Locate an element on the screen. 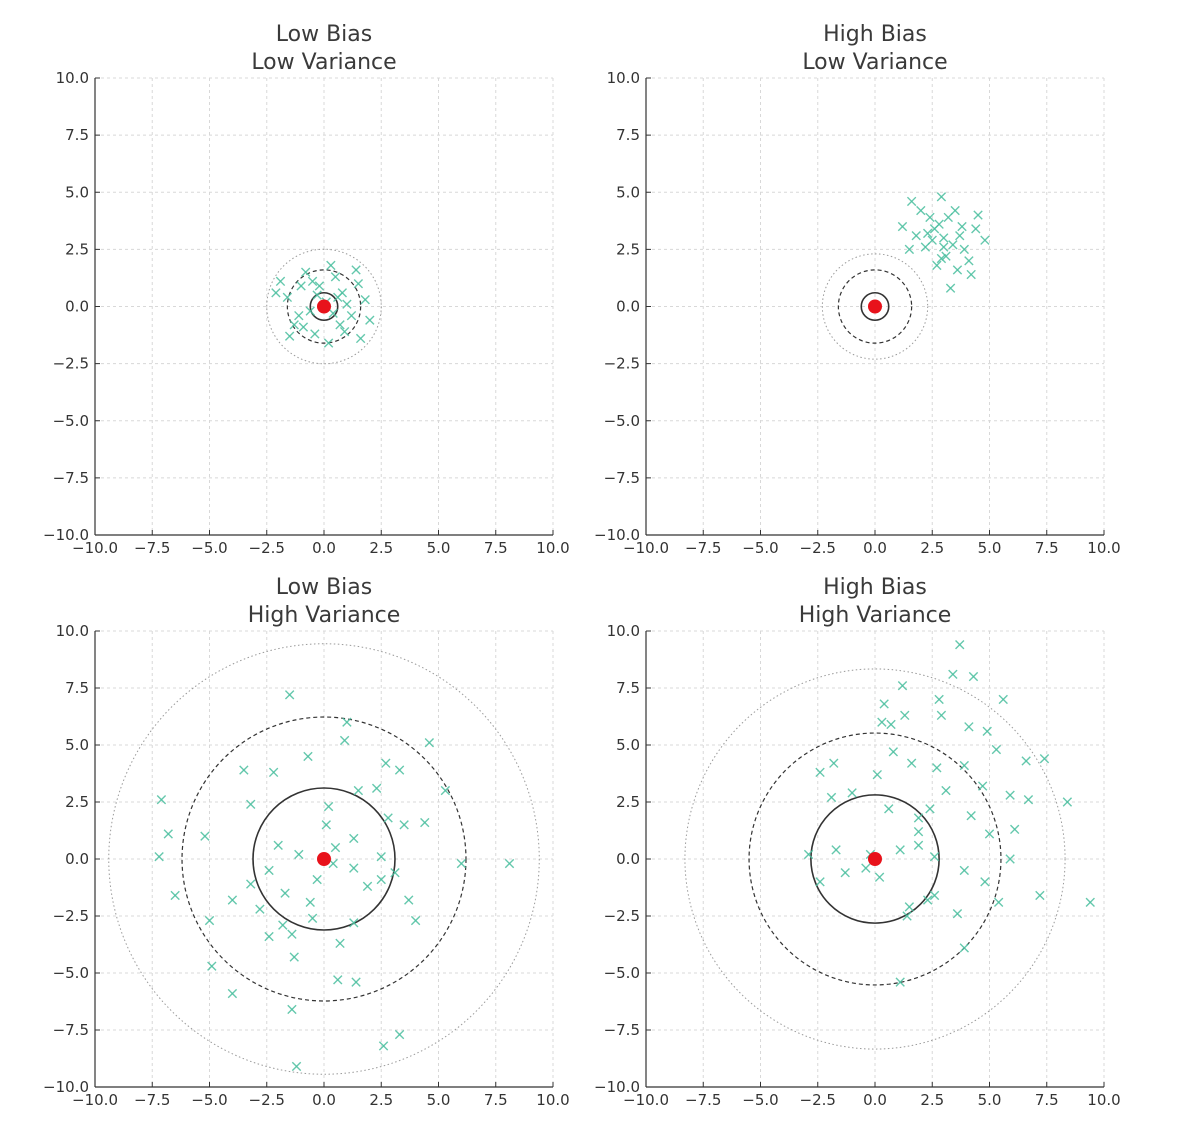 This screenshot has width=1186, height=1148. y-tick-label: 2.5 is located at coordinates (77, 802).